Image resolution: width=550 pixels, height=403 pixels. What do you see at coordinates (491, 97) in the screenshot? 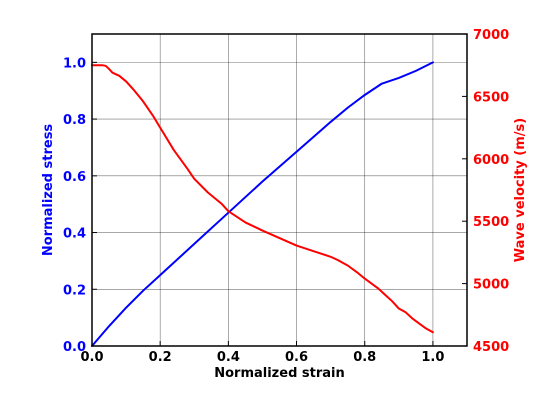
I see `y-right-tick-label: 6500` at bounding box center [491, 97].